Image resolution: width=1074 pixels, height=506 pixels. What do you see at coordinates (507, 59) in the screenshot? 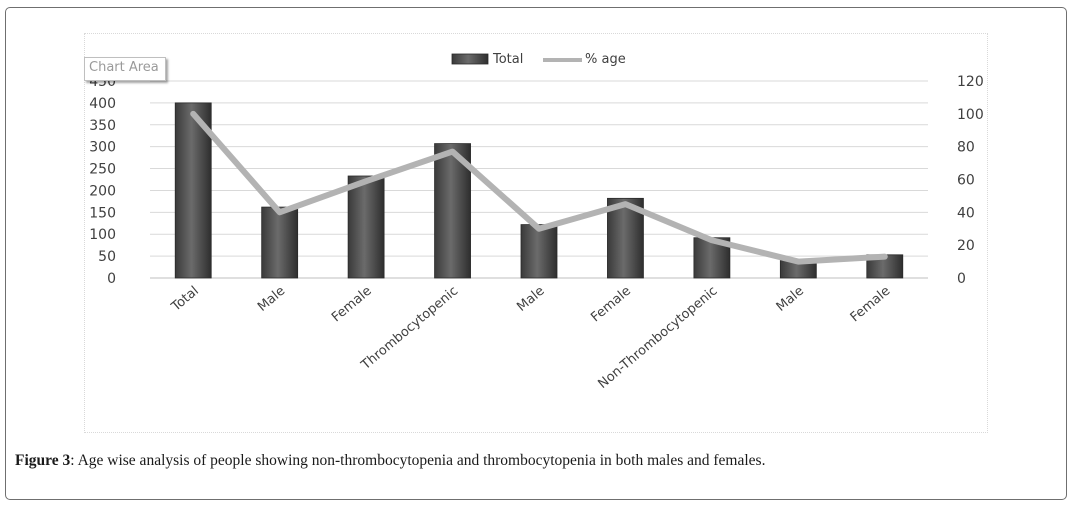
I see `legend-total-label: Total` at bounding box center [507, 59].